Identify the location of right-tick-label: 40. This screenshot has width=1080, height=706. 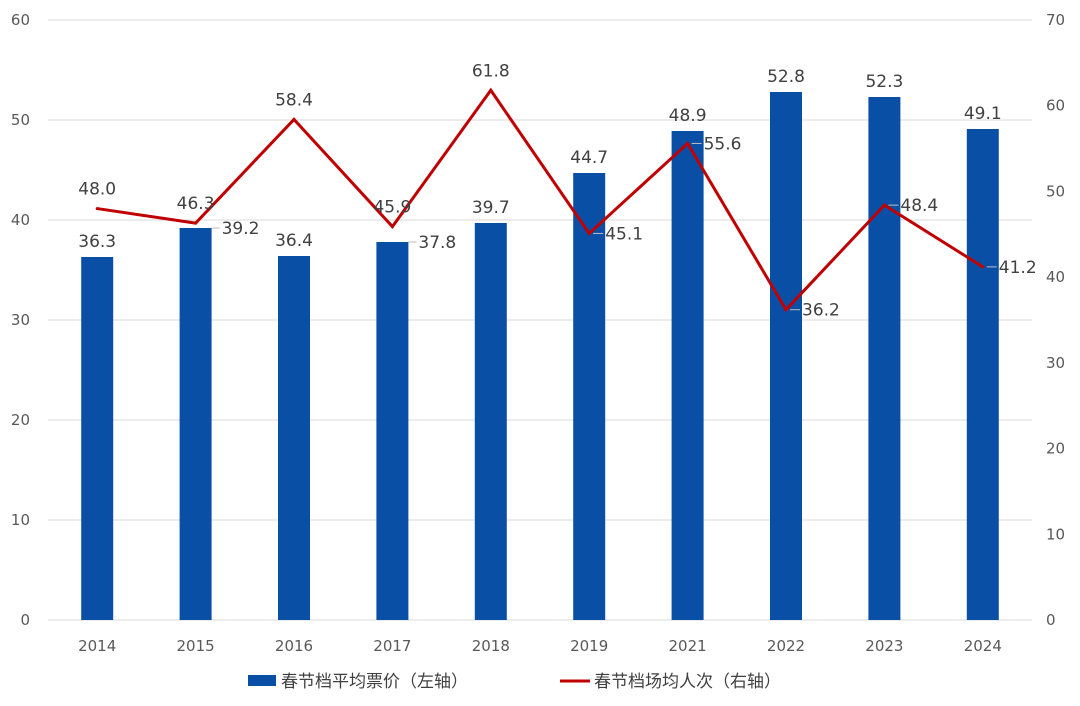
(1055, 277).